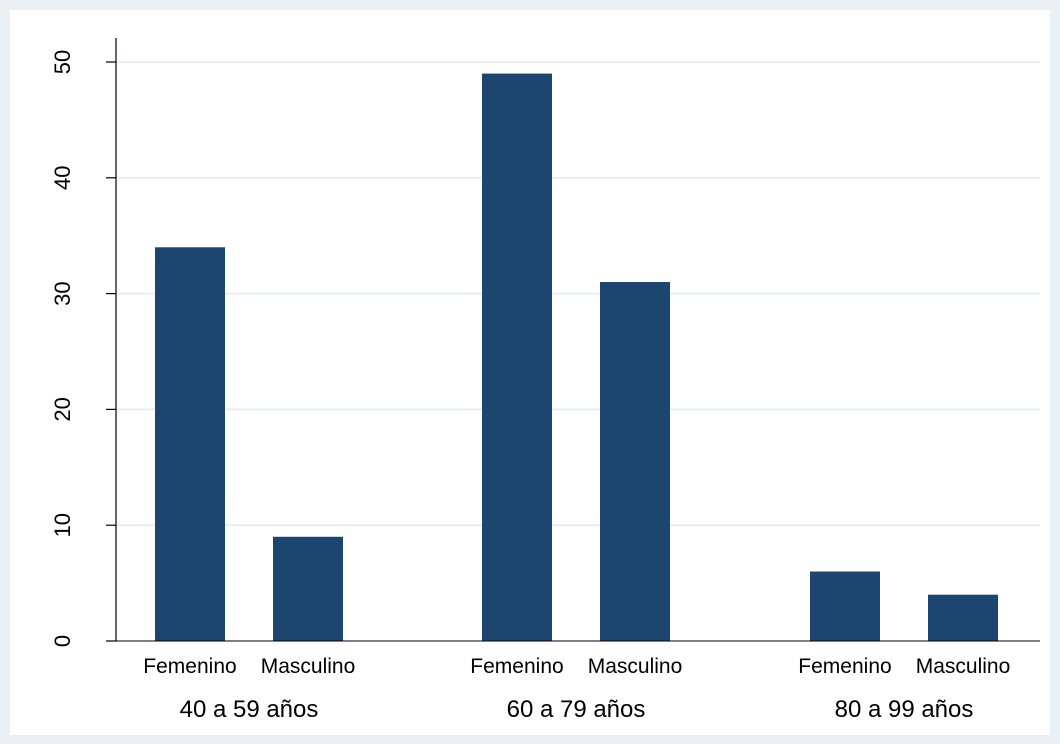 This screenshot has width=1060, height=744. What do you see at coordinates (904, 709) in the screenshot?
I see `x-group-label: 80 a 99 años` at bounding box center [904, 709].